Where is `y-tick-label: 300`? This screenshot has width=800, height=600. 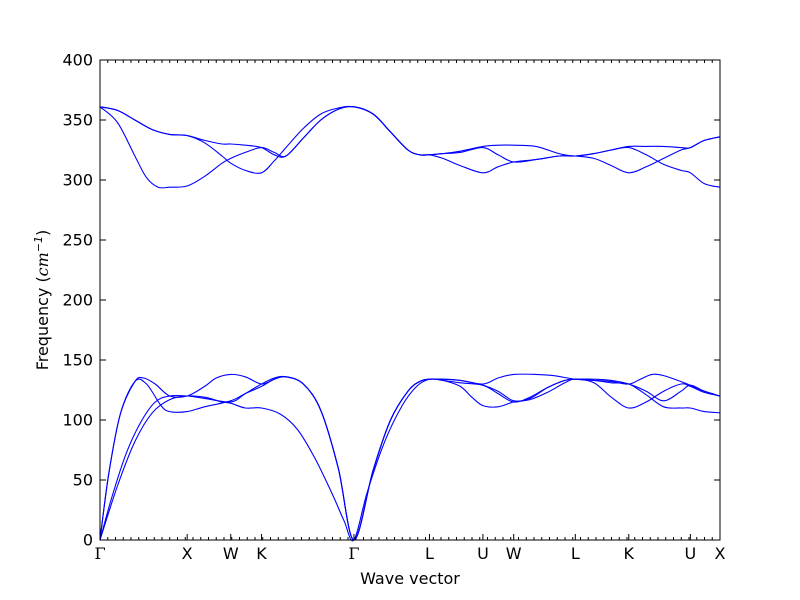 y-tick-label: 300 is located at coordinates (77, 180).